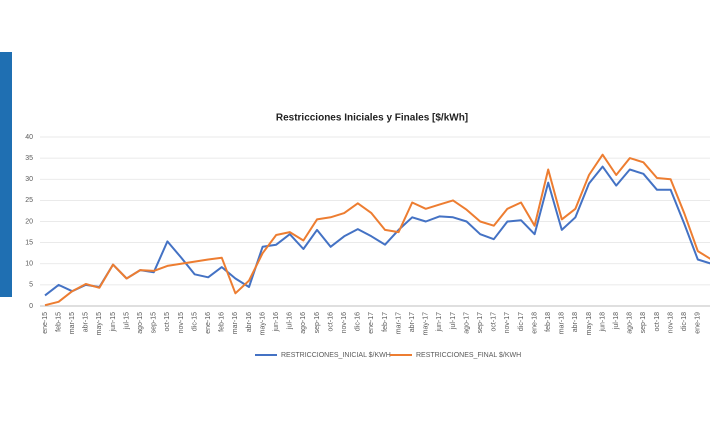 The height and width of the screenshot is (439, 710). I want to click on x-tick-label: ago-17, so click(466, 323).